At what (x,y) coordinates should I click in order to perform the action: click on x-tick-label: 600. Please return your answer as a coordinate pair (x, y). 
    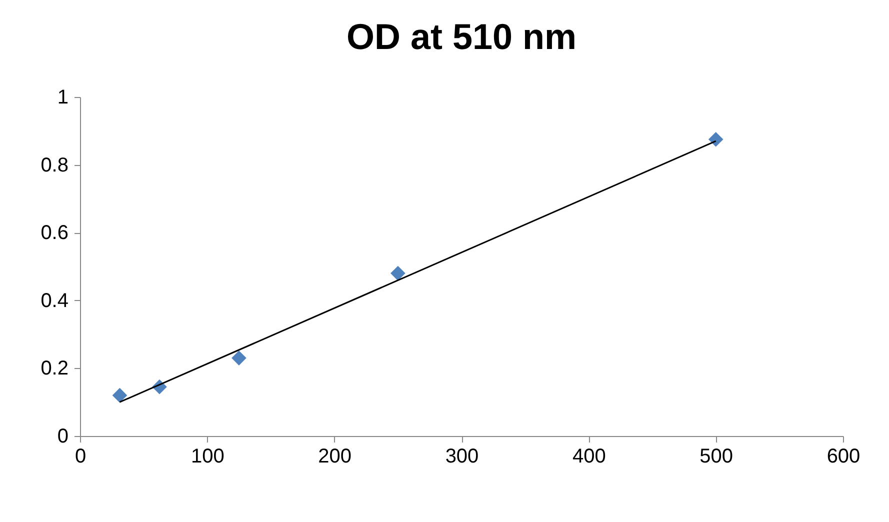
    Looking at the image, I should click on (843, 457).